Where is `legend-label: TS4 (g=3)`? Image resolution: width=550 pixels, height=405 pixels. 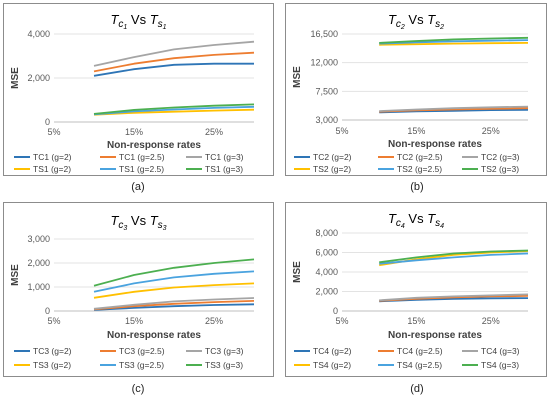 legend-label: TS4 (g=3) is located at coordinates (500, 365).